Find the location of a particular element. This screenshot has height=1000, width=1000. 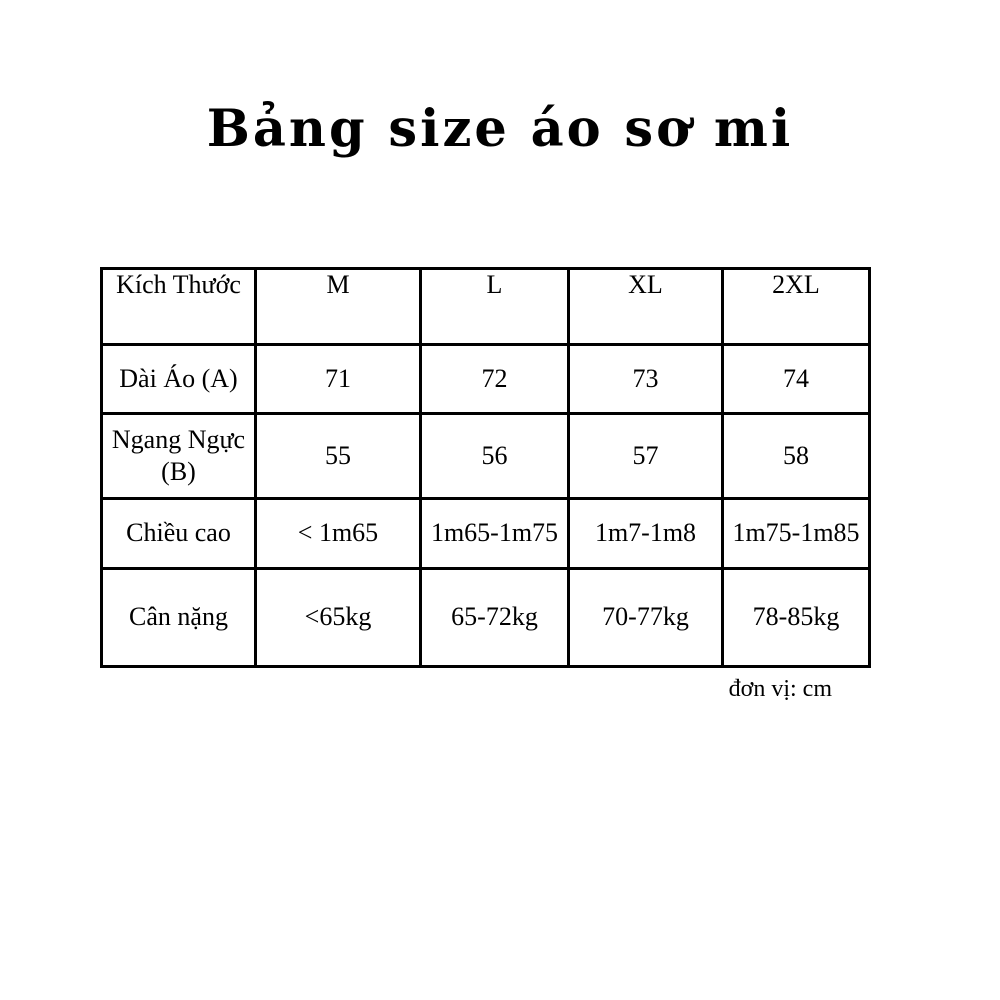

table-row-shirt-length: Dài Áo (A) 71 72 73 74 is located at coordinates (485, 379).